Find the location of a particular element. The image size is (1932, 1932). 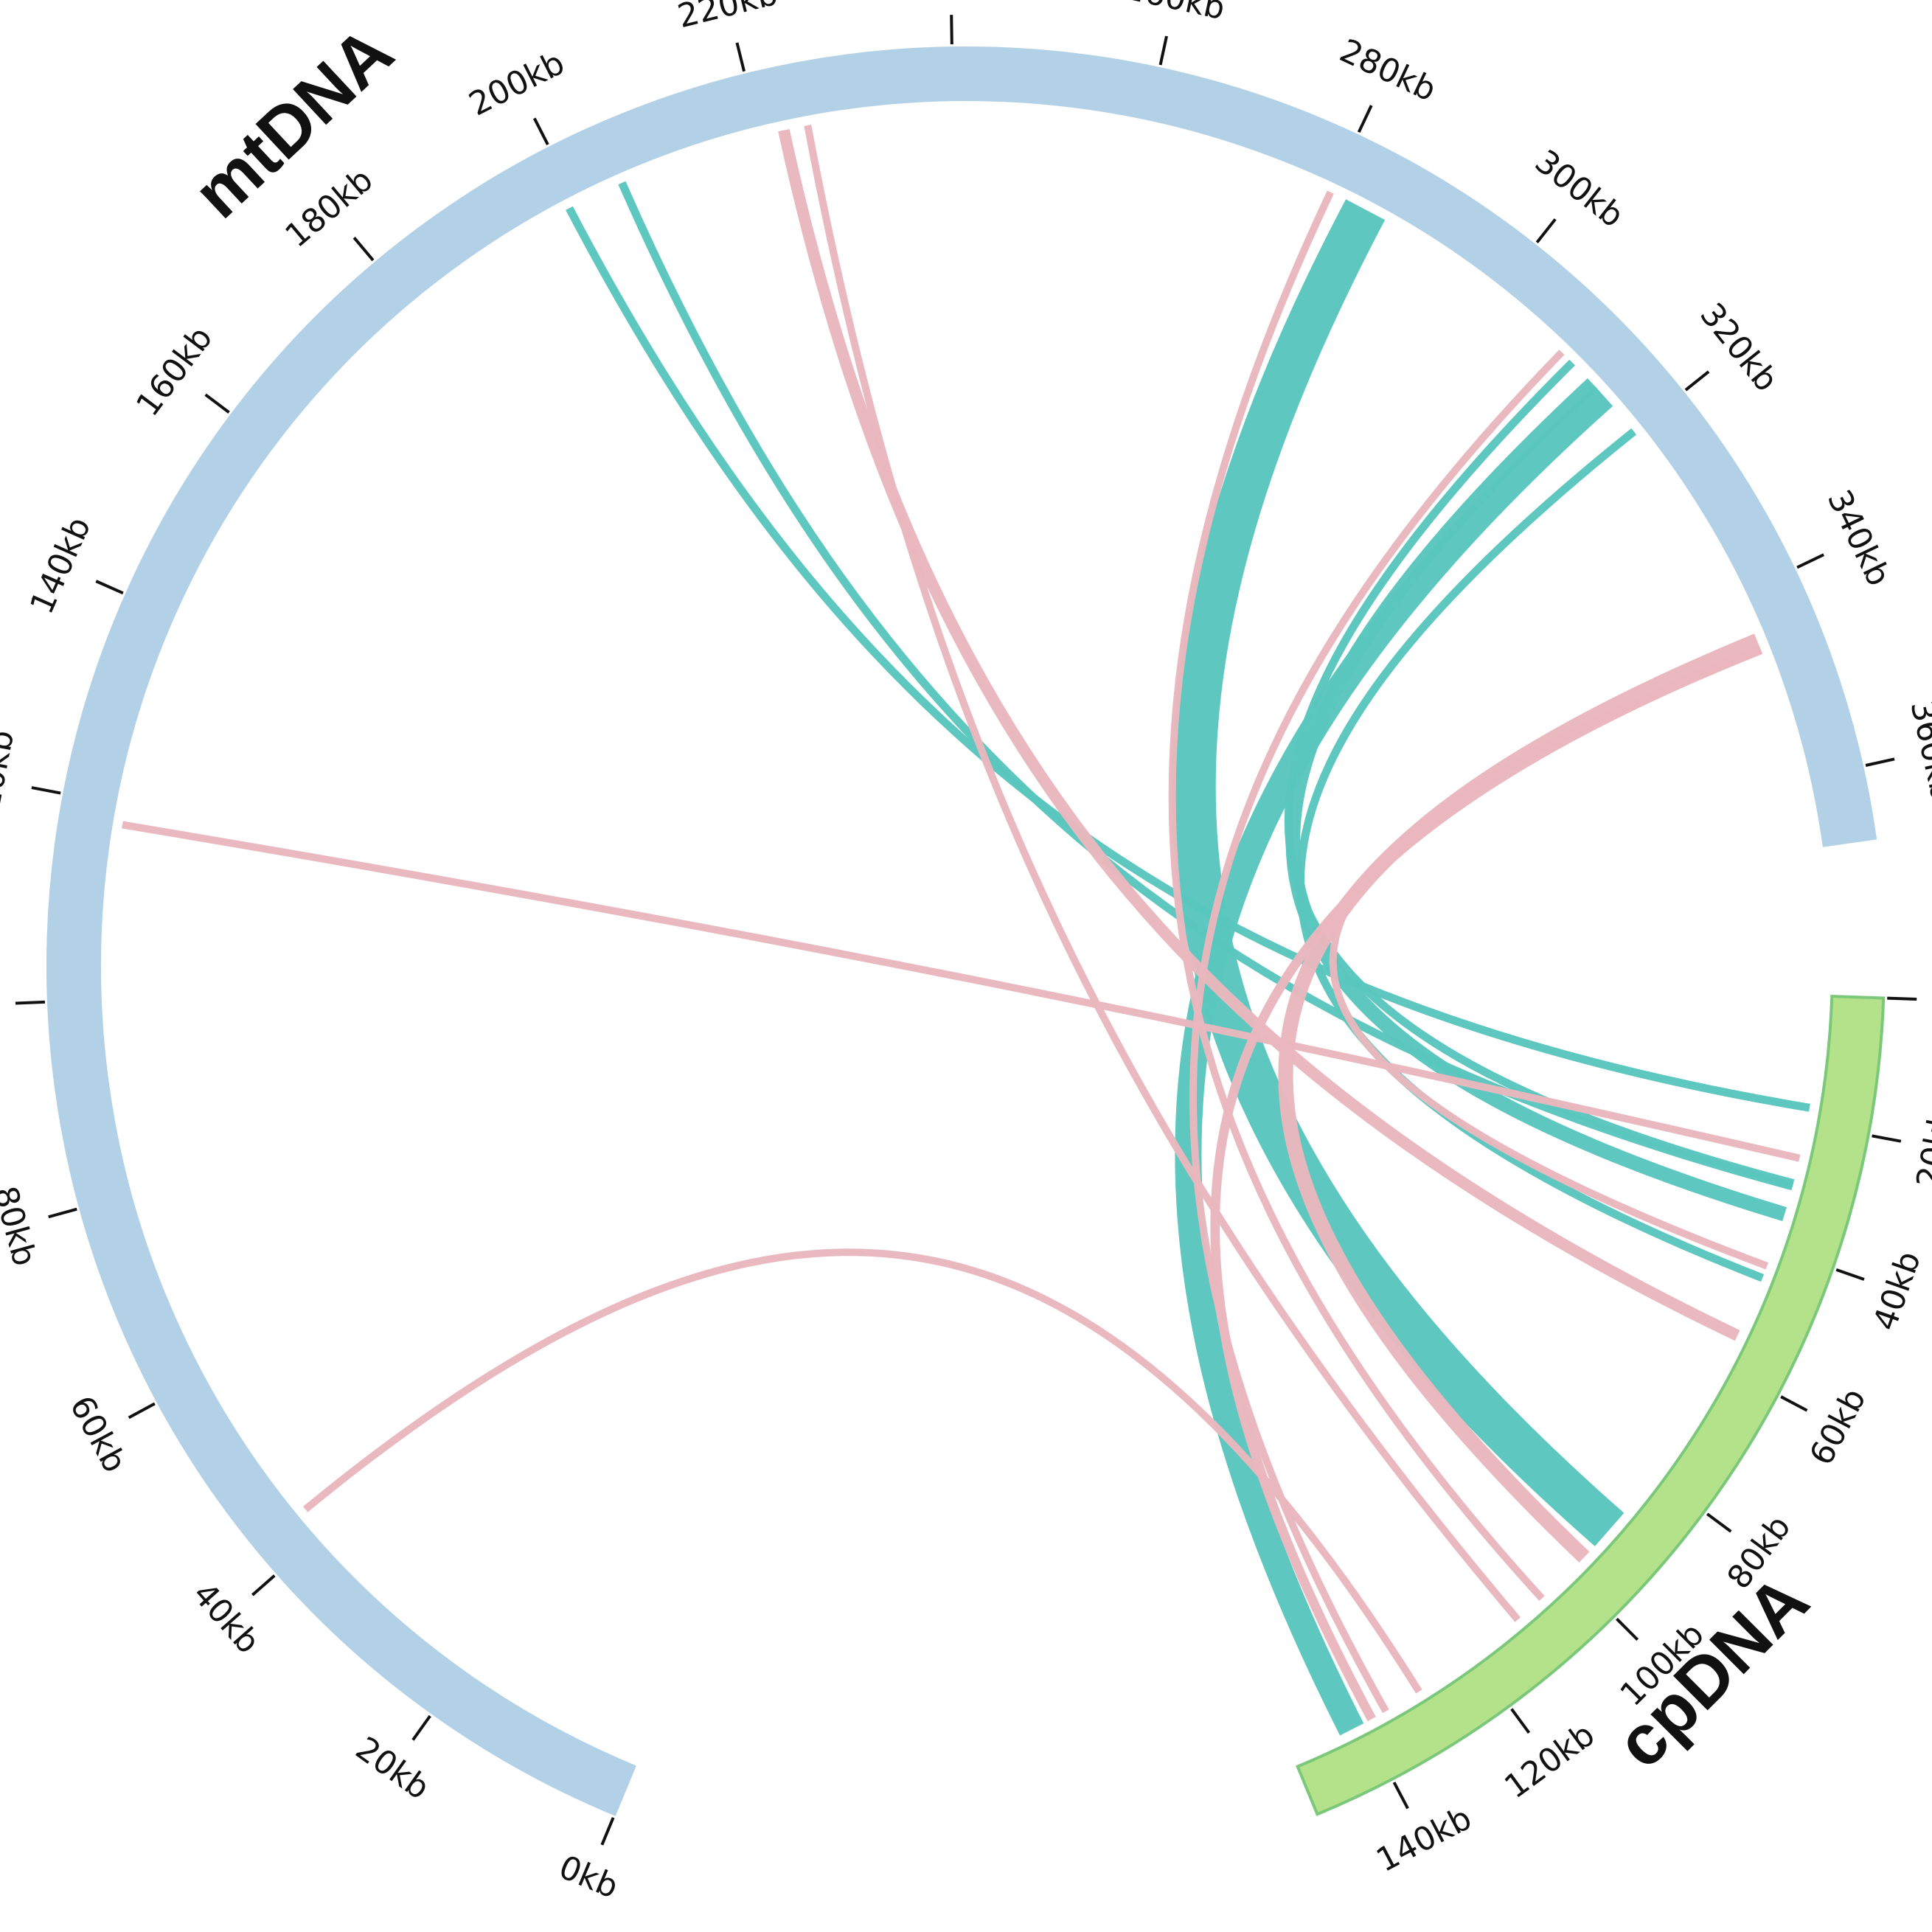

mt-tick-label-300: 300kb is located at coordinates (1579, 189).